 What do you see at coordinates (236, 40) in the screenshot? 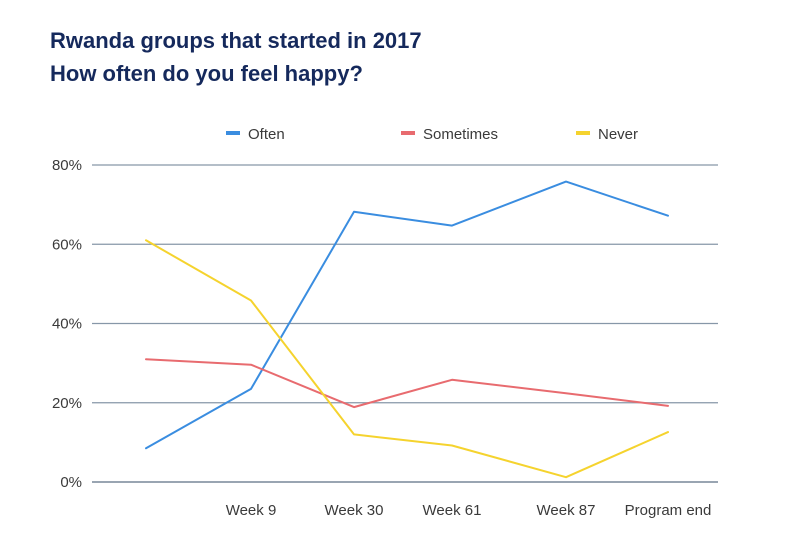
I see `chart-title: Rwanda groups that started in 2017` at bounding box center [236, 40].